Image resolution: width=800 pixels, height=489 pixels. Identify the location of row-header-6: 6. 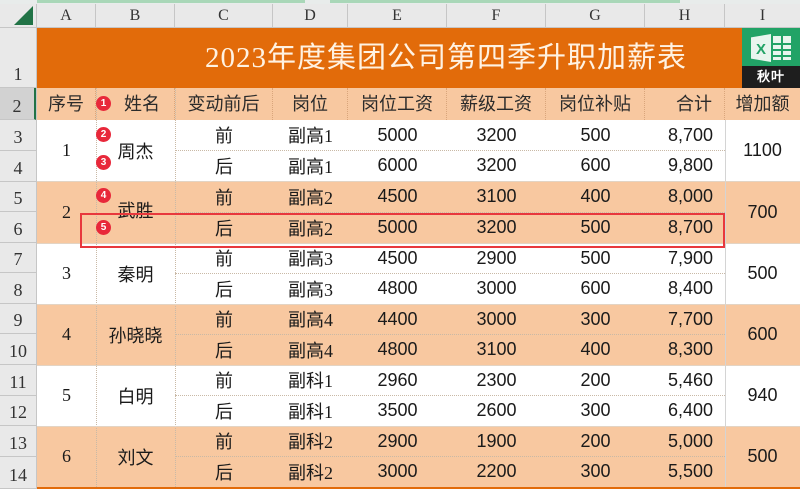
(18, 227).